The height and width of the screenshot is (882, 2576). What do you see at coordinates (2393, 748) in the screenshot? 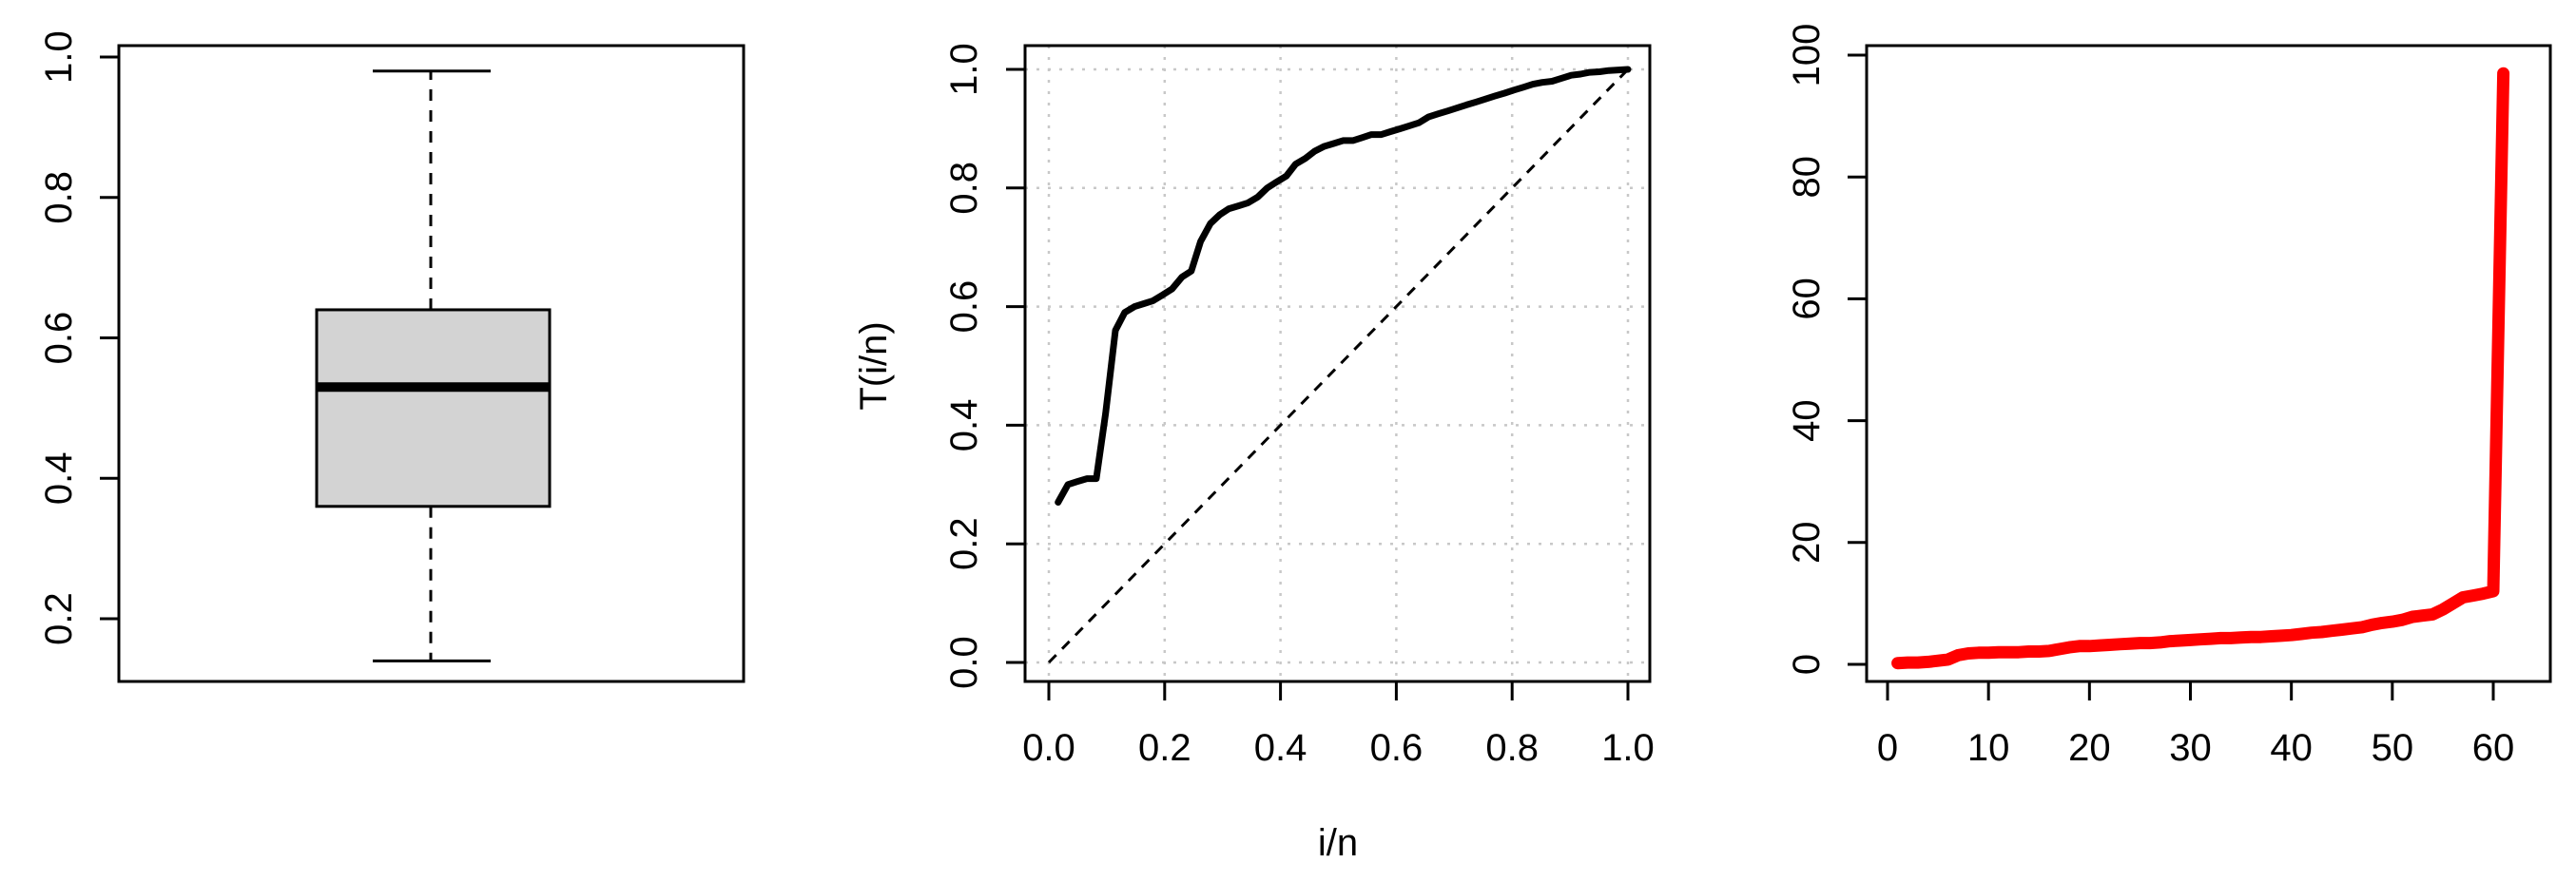
I see `red-x-tick-label: 50` at bounding box center [2393, 748].